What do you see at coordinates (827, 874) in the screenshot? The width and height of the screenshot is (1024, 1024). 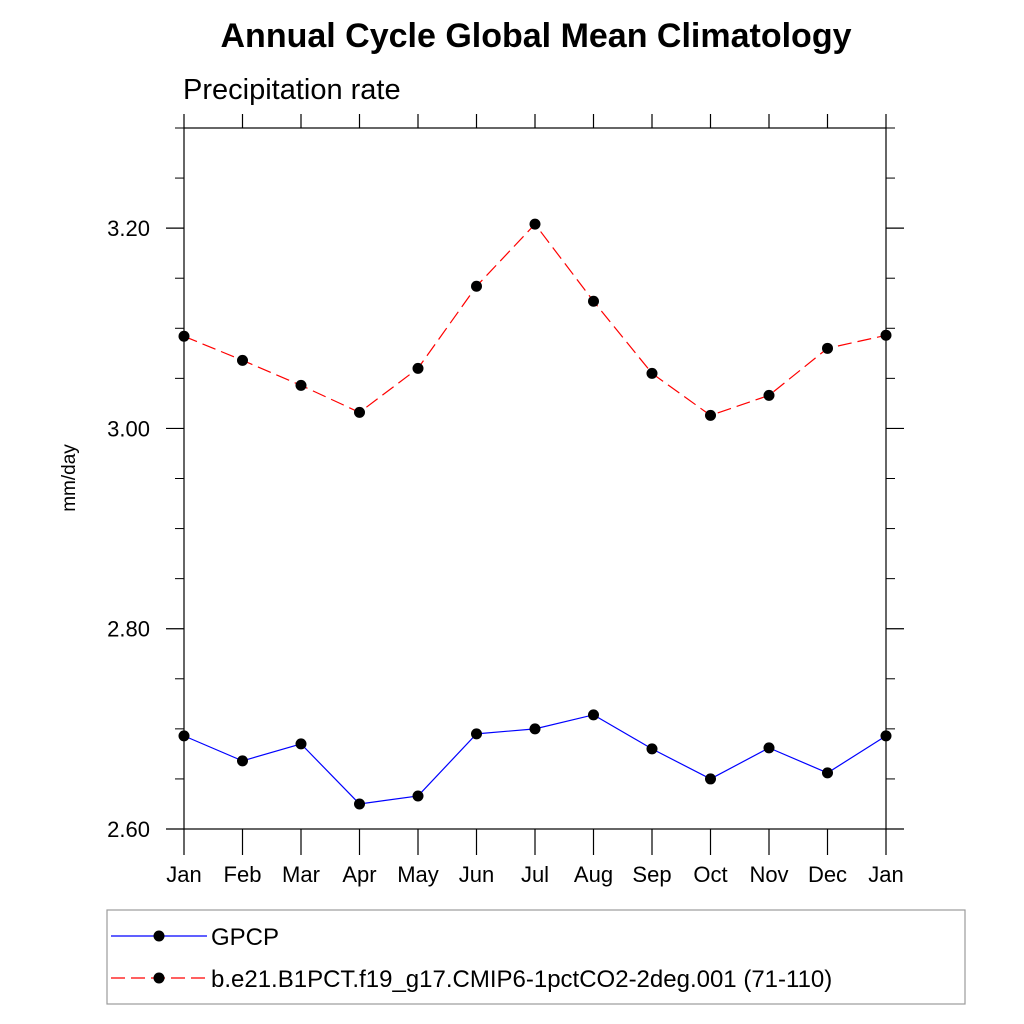 I see `x-tick-label: Dec` at bounding box center [827, 874].